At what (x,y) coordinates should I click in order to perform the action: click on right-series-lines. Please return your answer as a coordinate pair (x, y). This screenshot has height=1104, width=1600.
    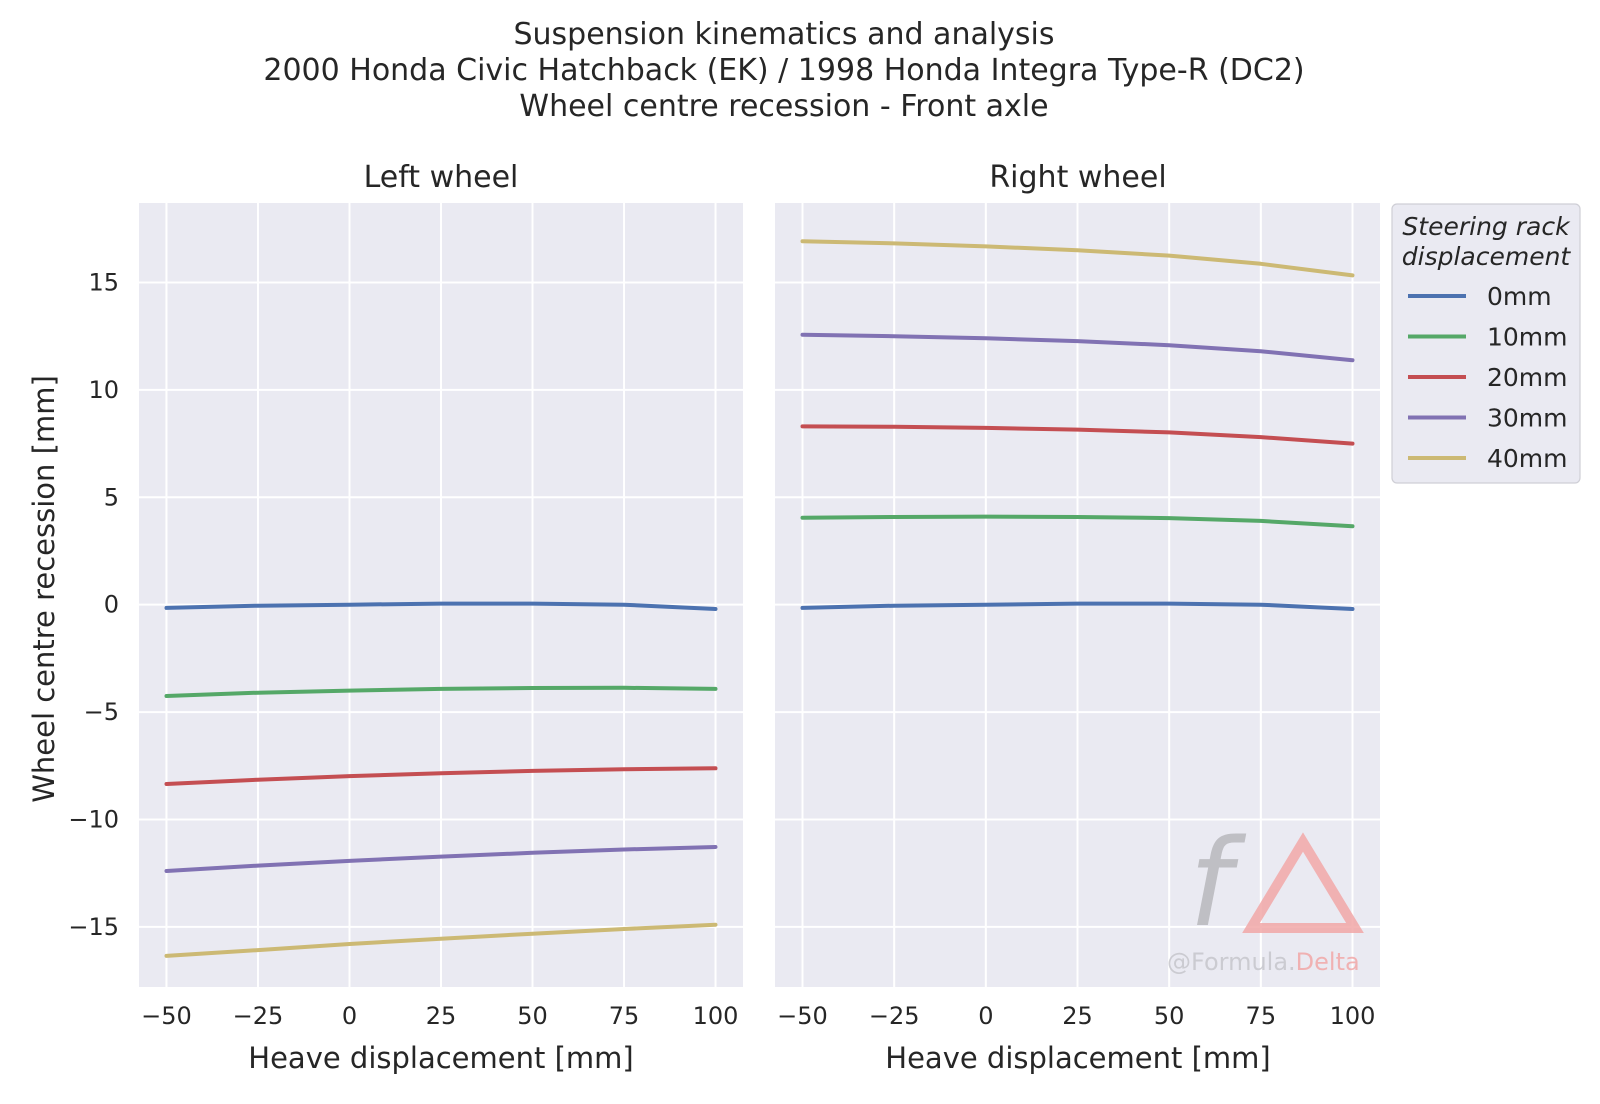
    Looking at the image, I should click on (1077, 425).